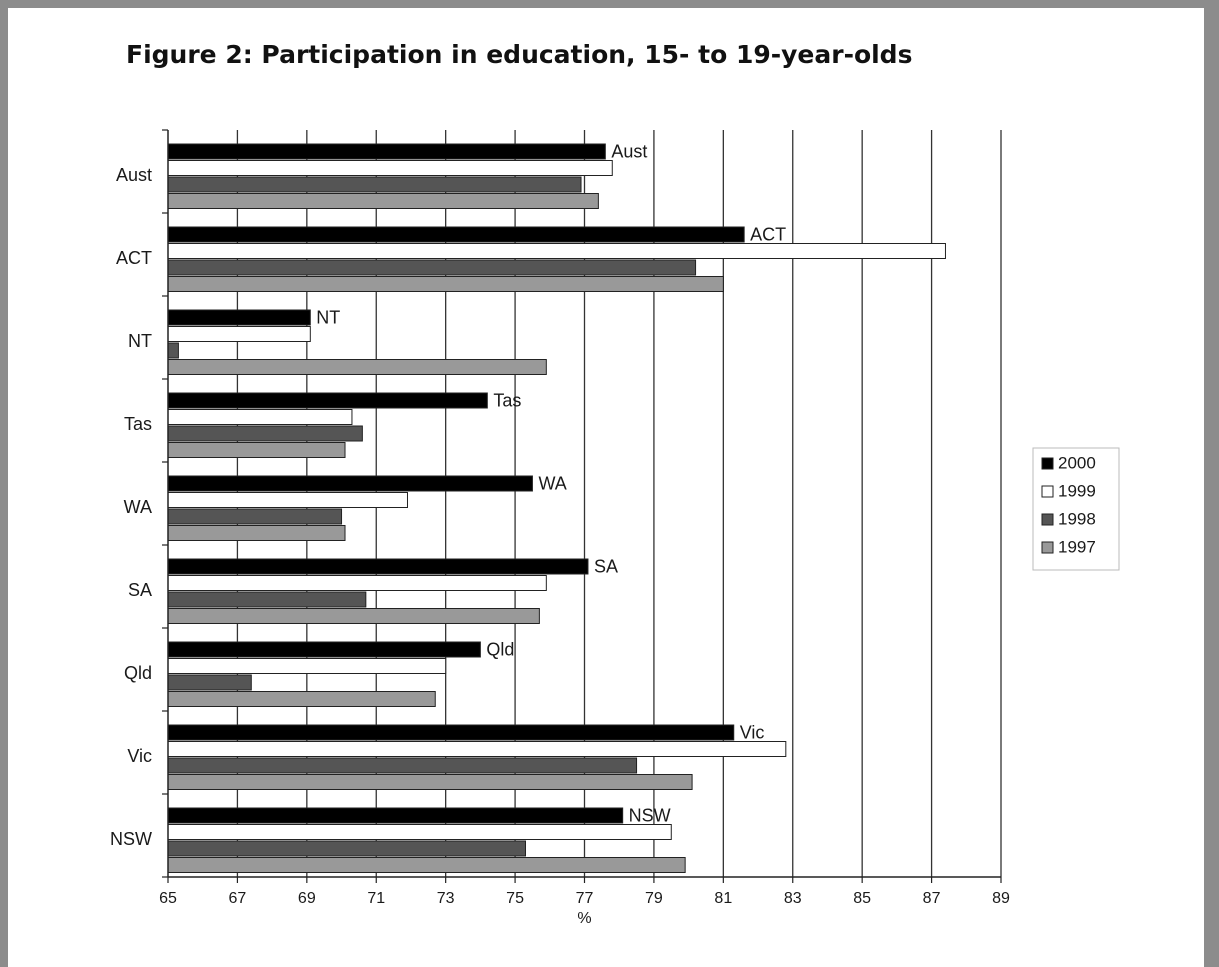 This screenshot has width=1219, height=967. Describe the element at coordinates (173, 350) in the screenshot. I see `bar-nt-1998` at that location.